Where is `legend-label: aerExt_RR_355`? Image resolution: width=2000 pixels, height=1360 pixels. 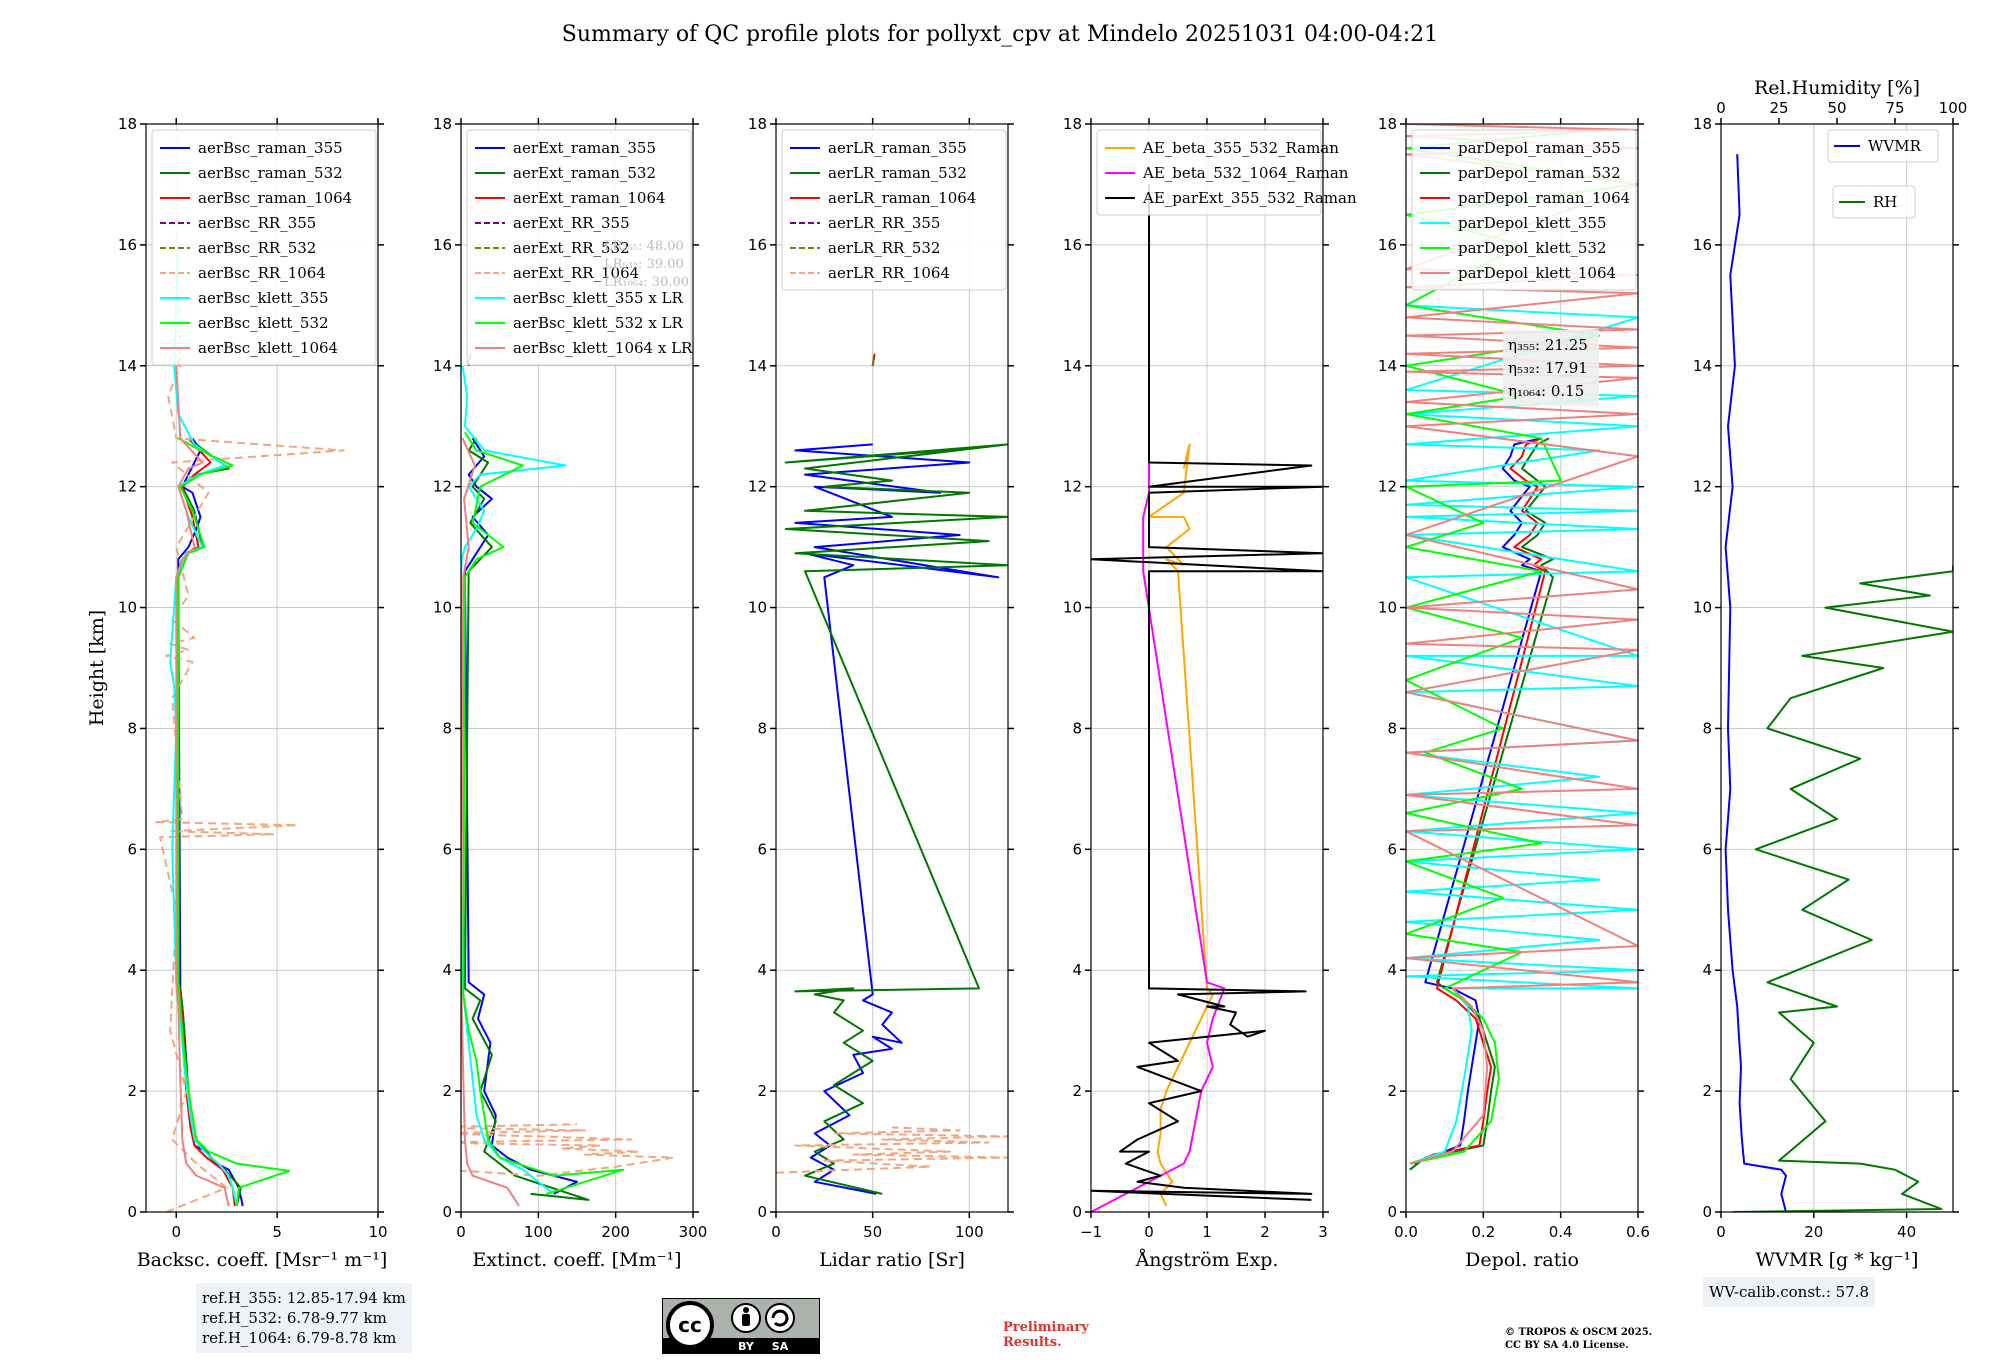 legend-label: aerExt_RR_355 is located at coordinates (571, 223).